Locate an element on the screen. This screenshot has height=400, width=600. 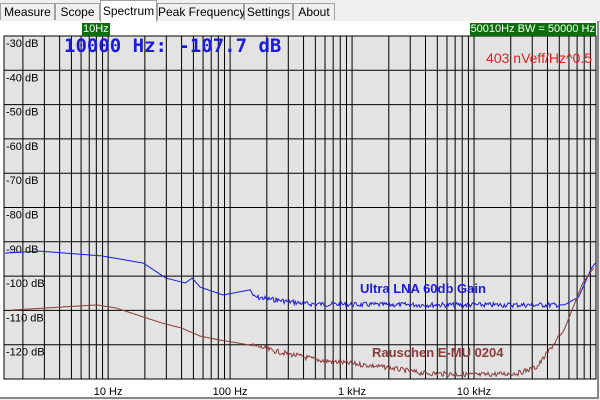
y-tick-label: -120 dB is located at coordinates (25, 353).